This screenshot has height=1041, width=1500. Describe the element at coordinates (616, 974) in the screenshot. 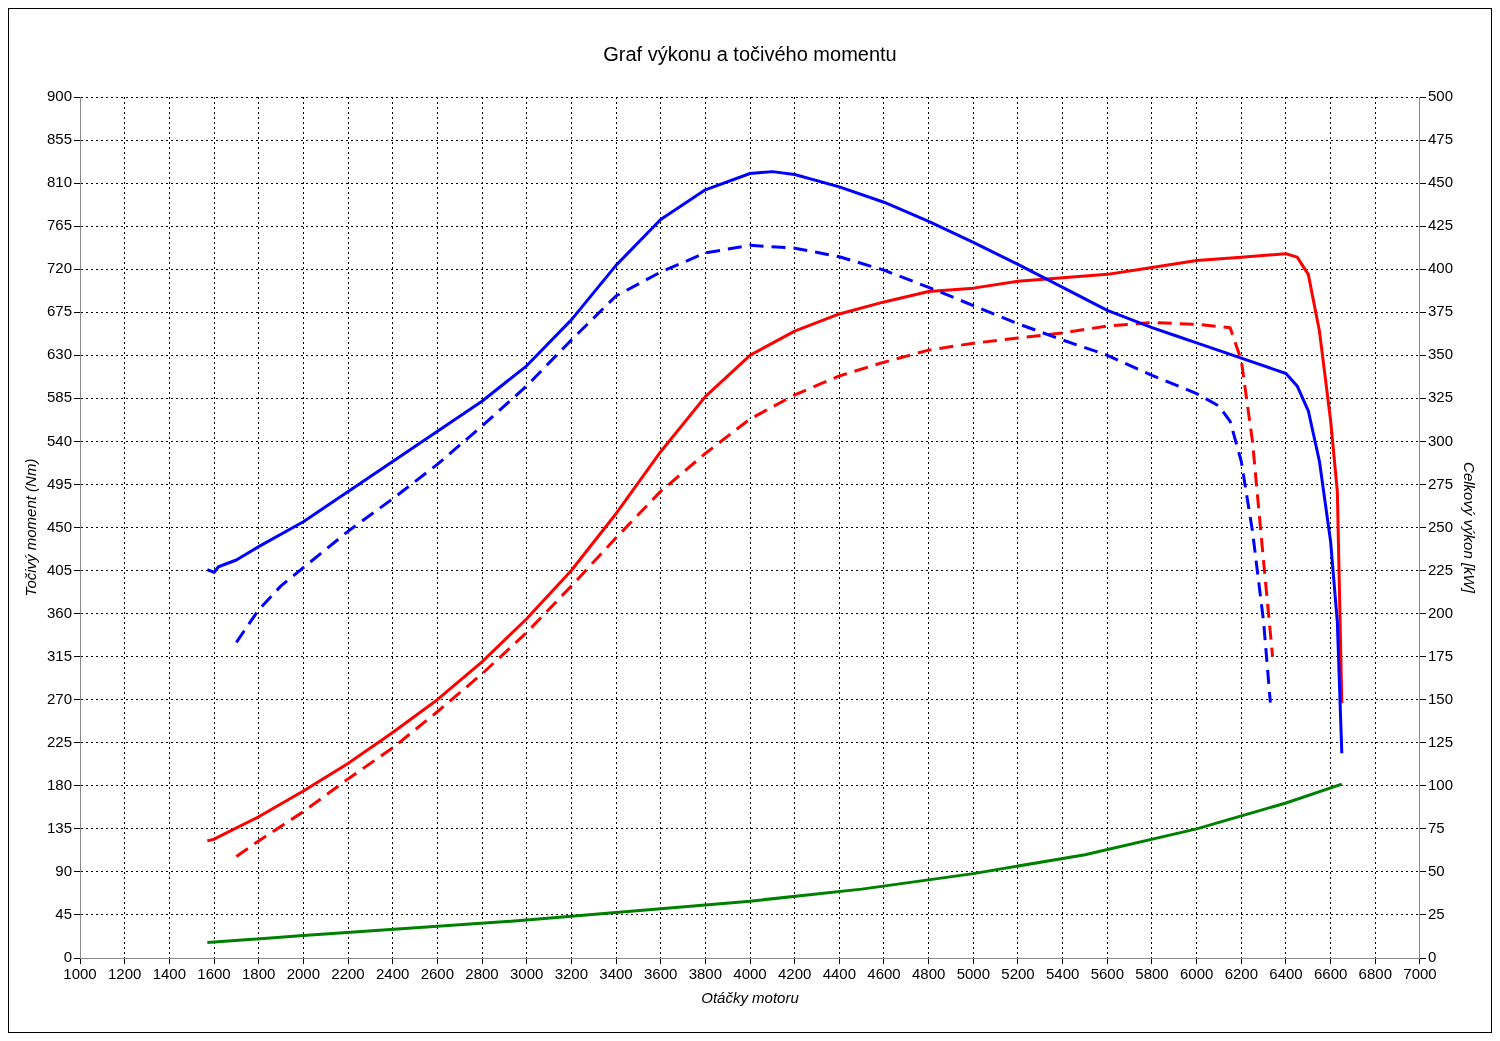

I see `x-tick-label: 3400` at that location.